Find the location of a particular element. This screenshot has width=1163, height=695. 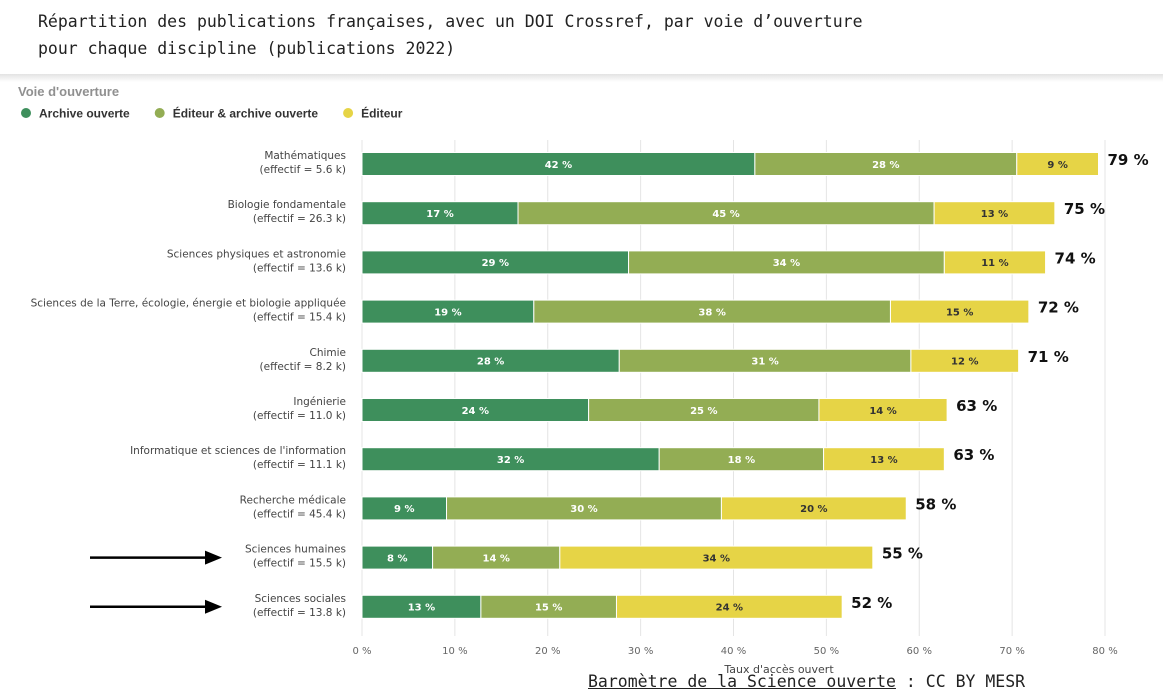

bar-data-label: 18 % is located at coordinates (741, 460).